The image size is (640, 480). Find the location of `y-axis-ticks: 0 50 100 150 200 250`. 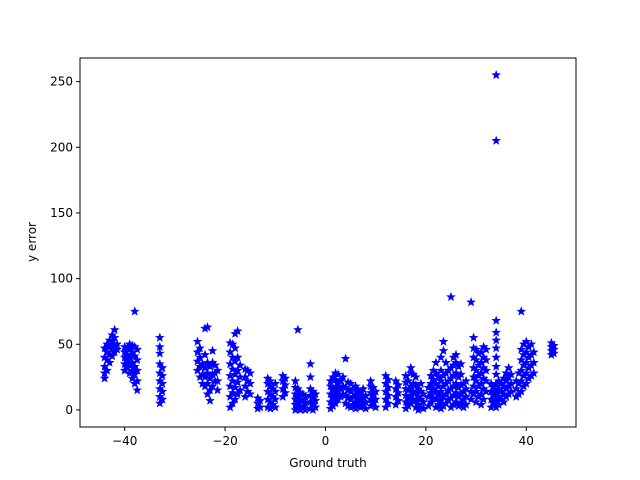

y-axis-ticks: 0 50 100 150 200 250 is located at coordinates (65, 246).